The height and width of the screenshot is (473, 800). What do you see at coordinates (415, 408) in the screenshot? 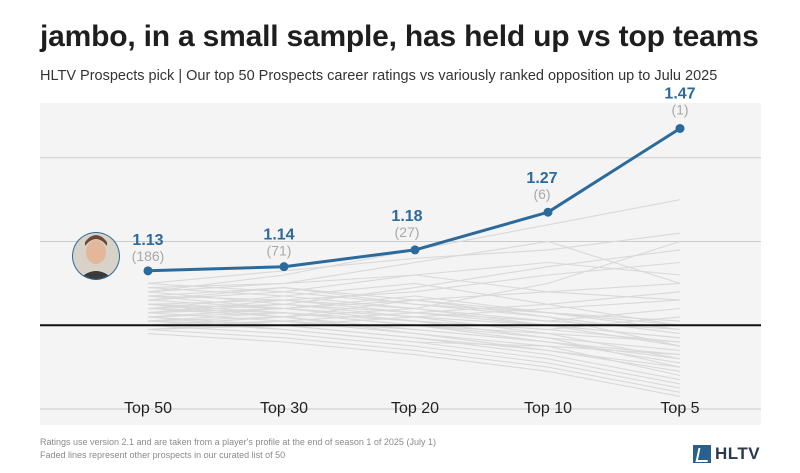
I see `x-tick-label: Top 20` at bounding box center [415, 408].